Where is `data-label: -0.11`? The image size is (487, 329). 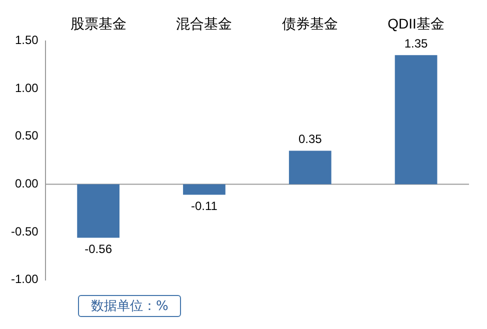 data-label: -0.11 is located at coordinates (204, 206).